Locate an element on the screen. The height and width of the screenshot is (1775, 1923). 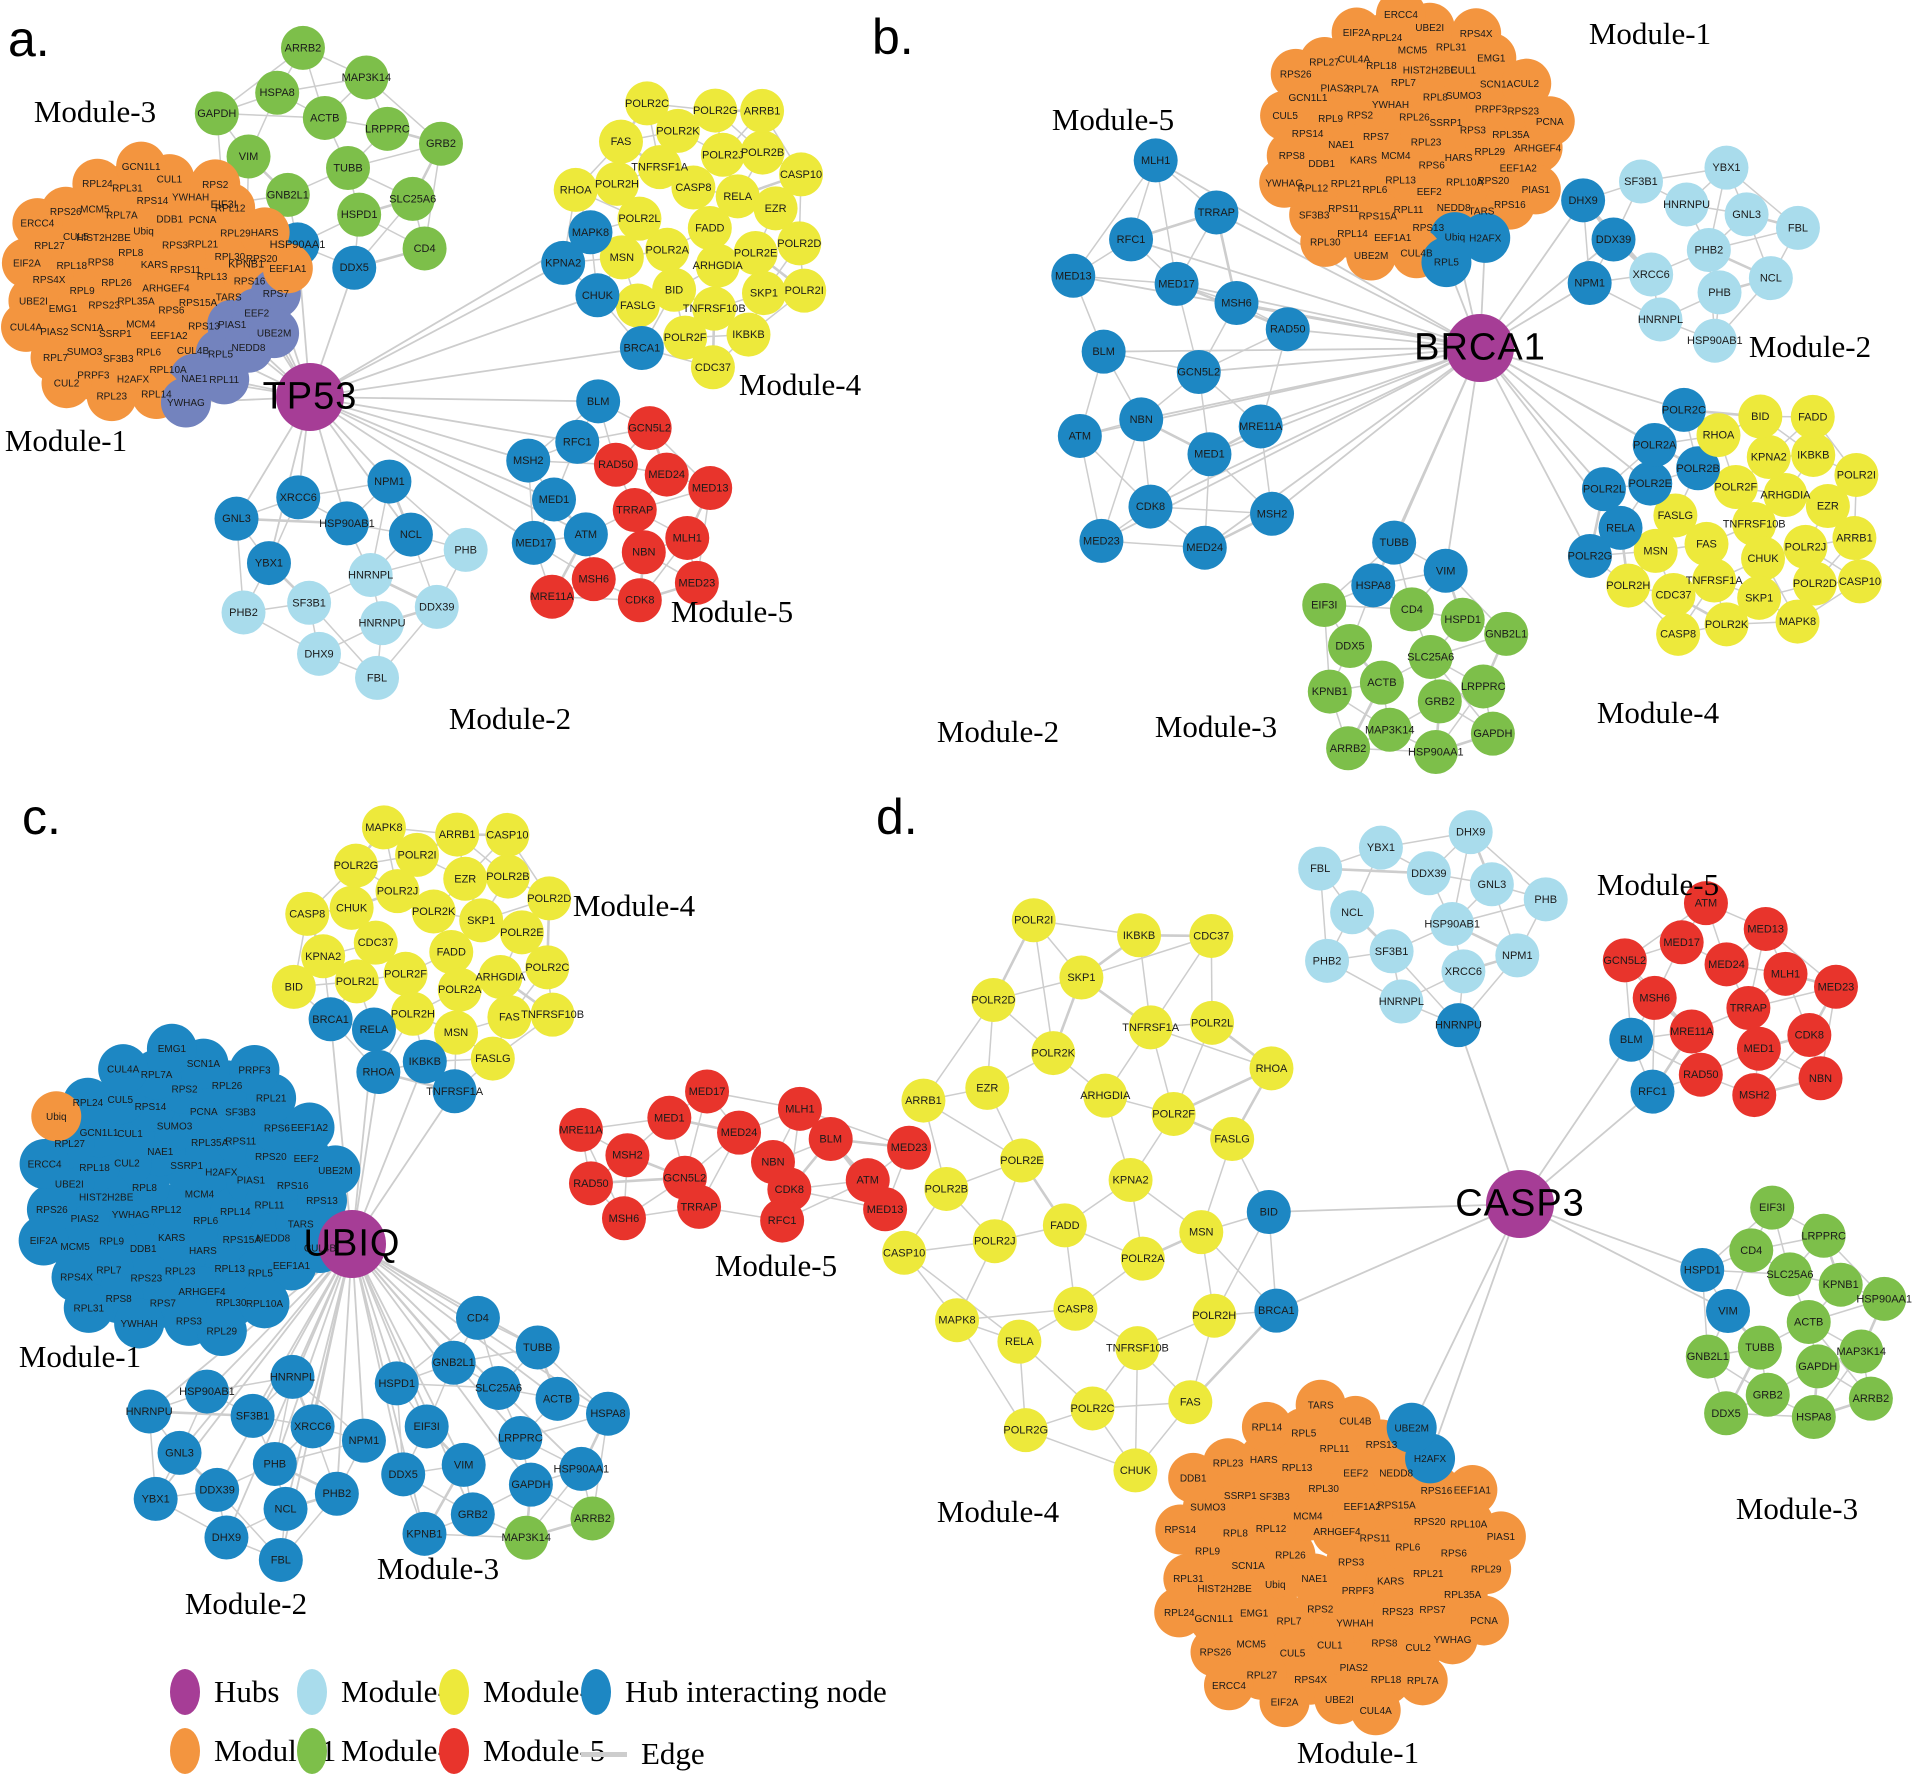
hub-label-brca1: BRCA1 is located at coordinates (1480, 347).